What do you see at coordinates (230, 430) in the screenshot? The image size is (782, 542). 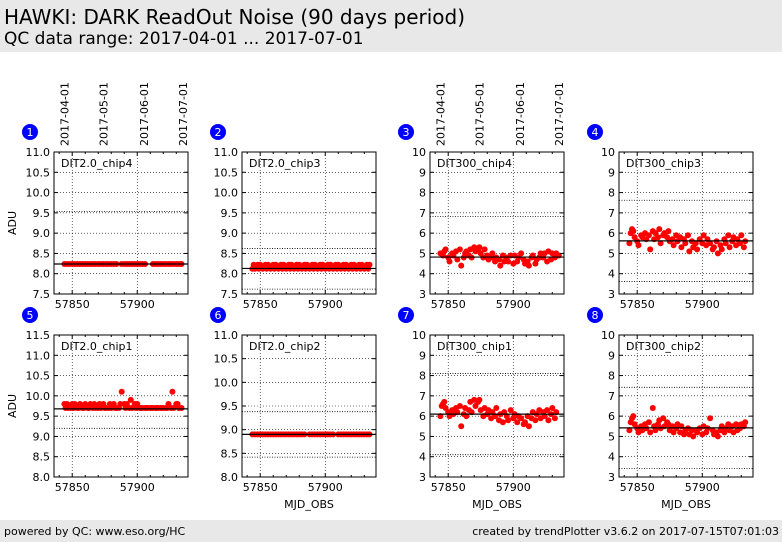 I see `y-tick-label: 9.0` at bounding box center [230, 430].